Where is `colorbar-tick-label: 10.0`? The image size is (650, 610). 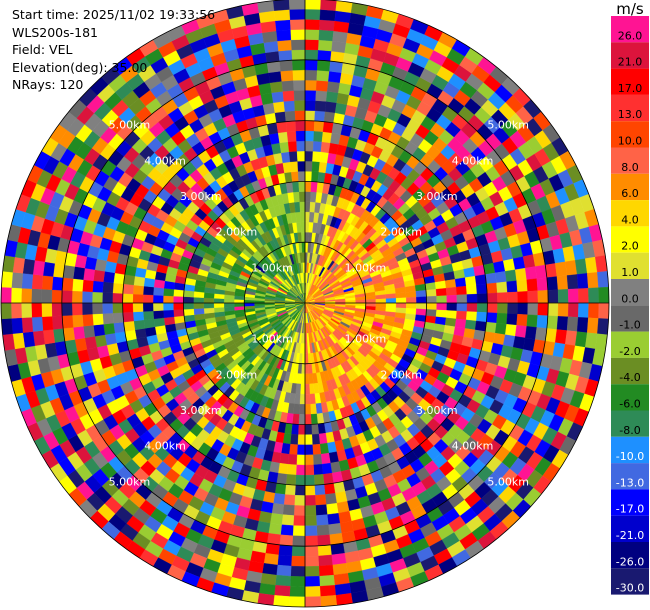
colorbar-tick-label: 10.0 is located at coordinates (630, 141).